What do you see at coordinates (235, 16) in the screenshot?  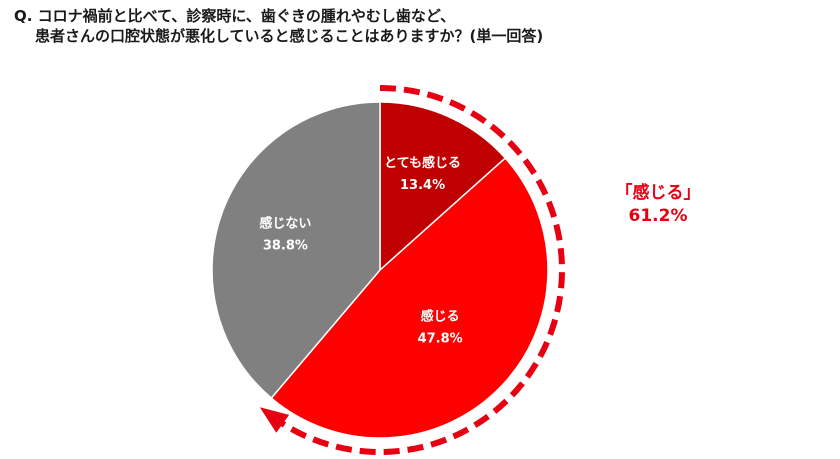 I see `question-line-1: Q. コロナ禍前と比べて、診察時に、歯ぐきの腫れやむし歯など、` at bounding box center [235, 16].